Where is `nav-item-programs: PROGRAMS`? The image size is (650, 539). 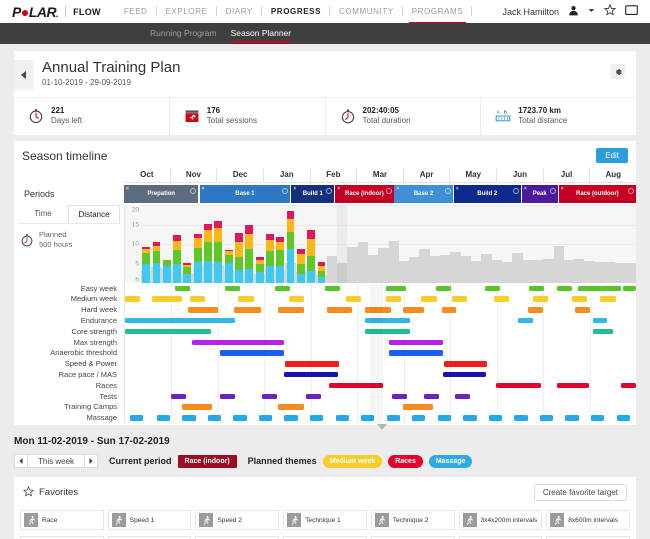 nav-item-programs: PROGRAMS is located at coordinates (438, 12).